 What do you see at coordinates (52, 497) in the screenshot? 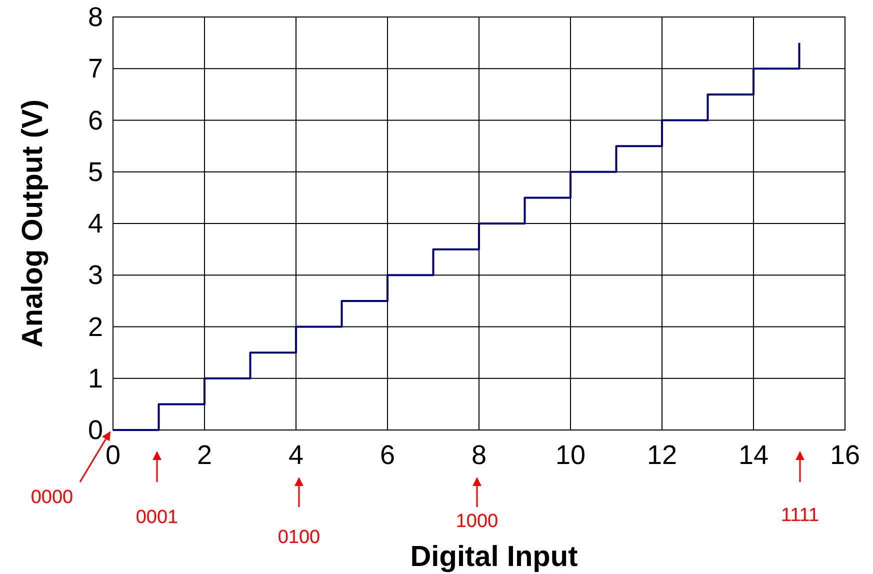
I see `text: 0000` at bounding box center [52, 497].